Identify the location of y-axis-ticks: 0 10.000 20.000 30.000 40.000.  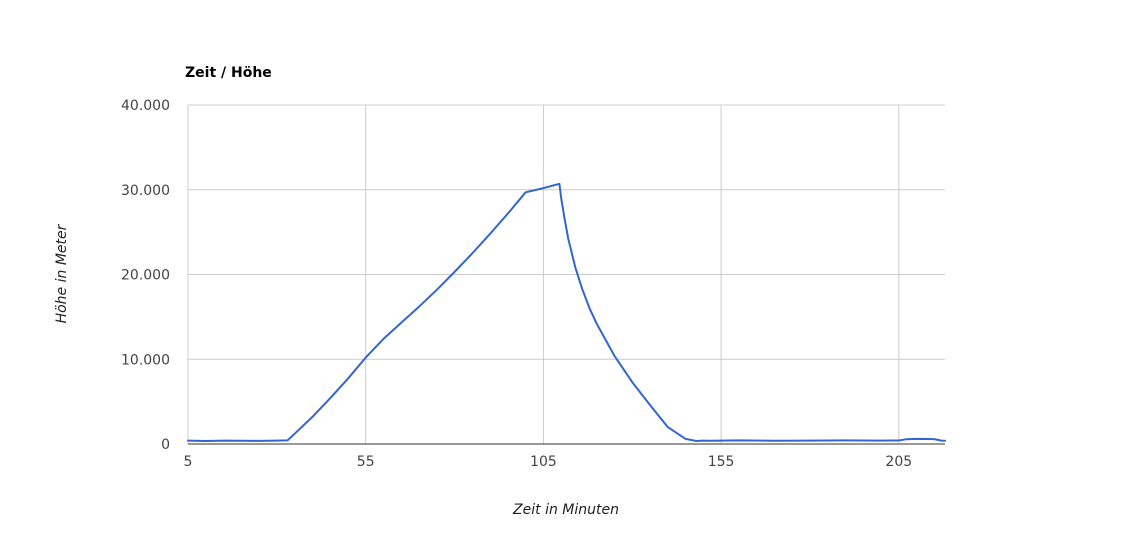
(145, 275).